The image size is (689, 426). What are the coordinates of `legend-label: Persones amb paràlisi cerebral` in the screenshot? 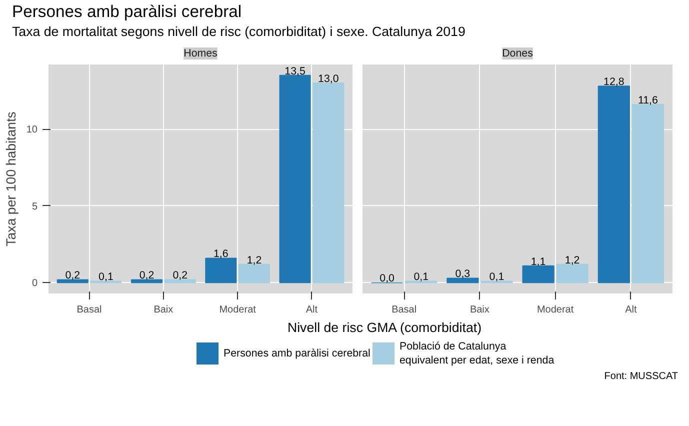 It's located at (297, 354).